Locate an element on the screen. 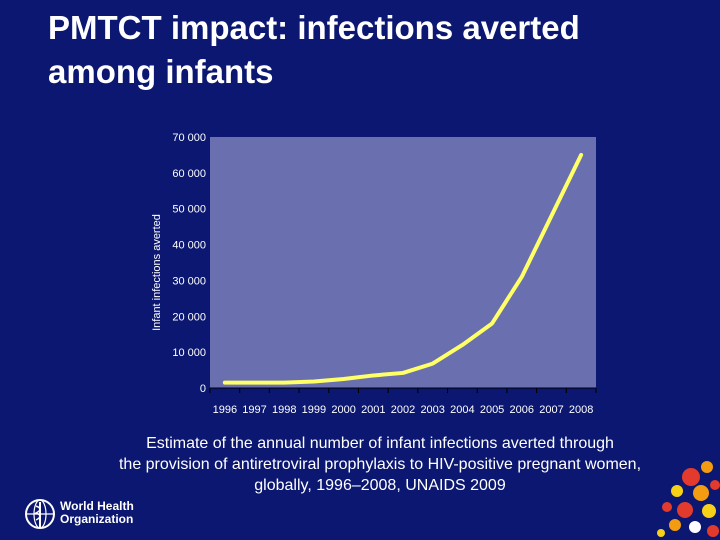  y-tick-label: 40 000 is located at coordinates (189, 246).